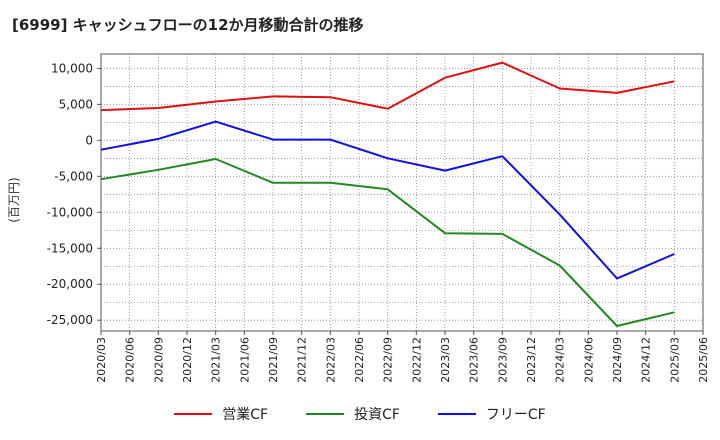 The image size is (720, 440). I want to click on x-tick-label: 2025/03, so click(674, 360).